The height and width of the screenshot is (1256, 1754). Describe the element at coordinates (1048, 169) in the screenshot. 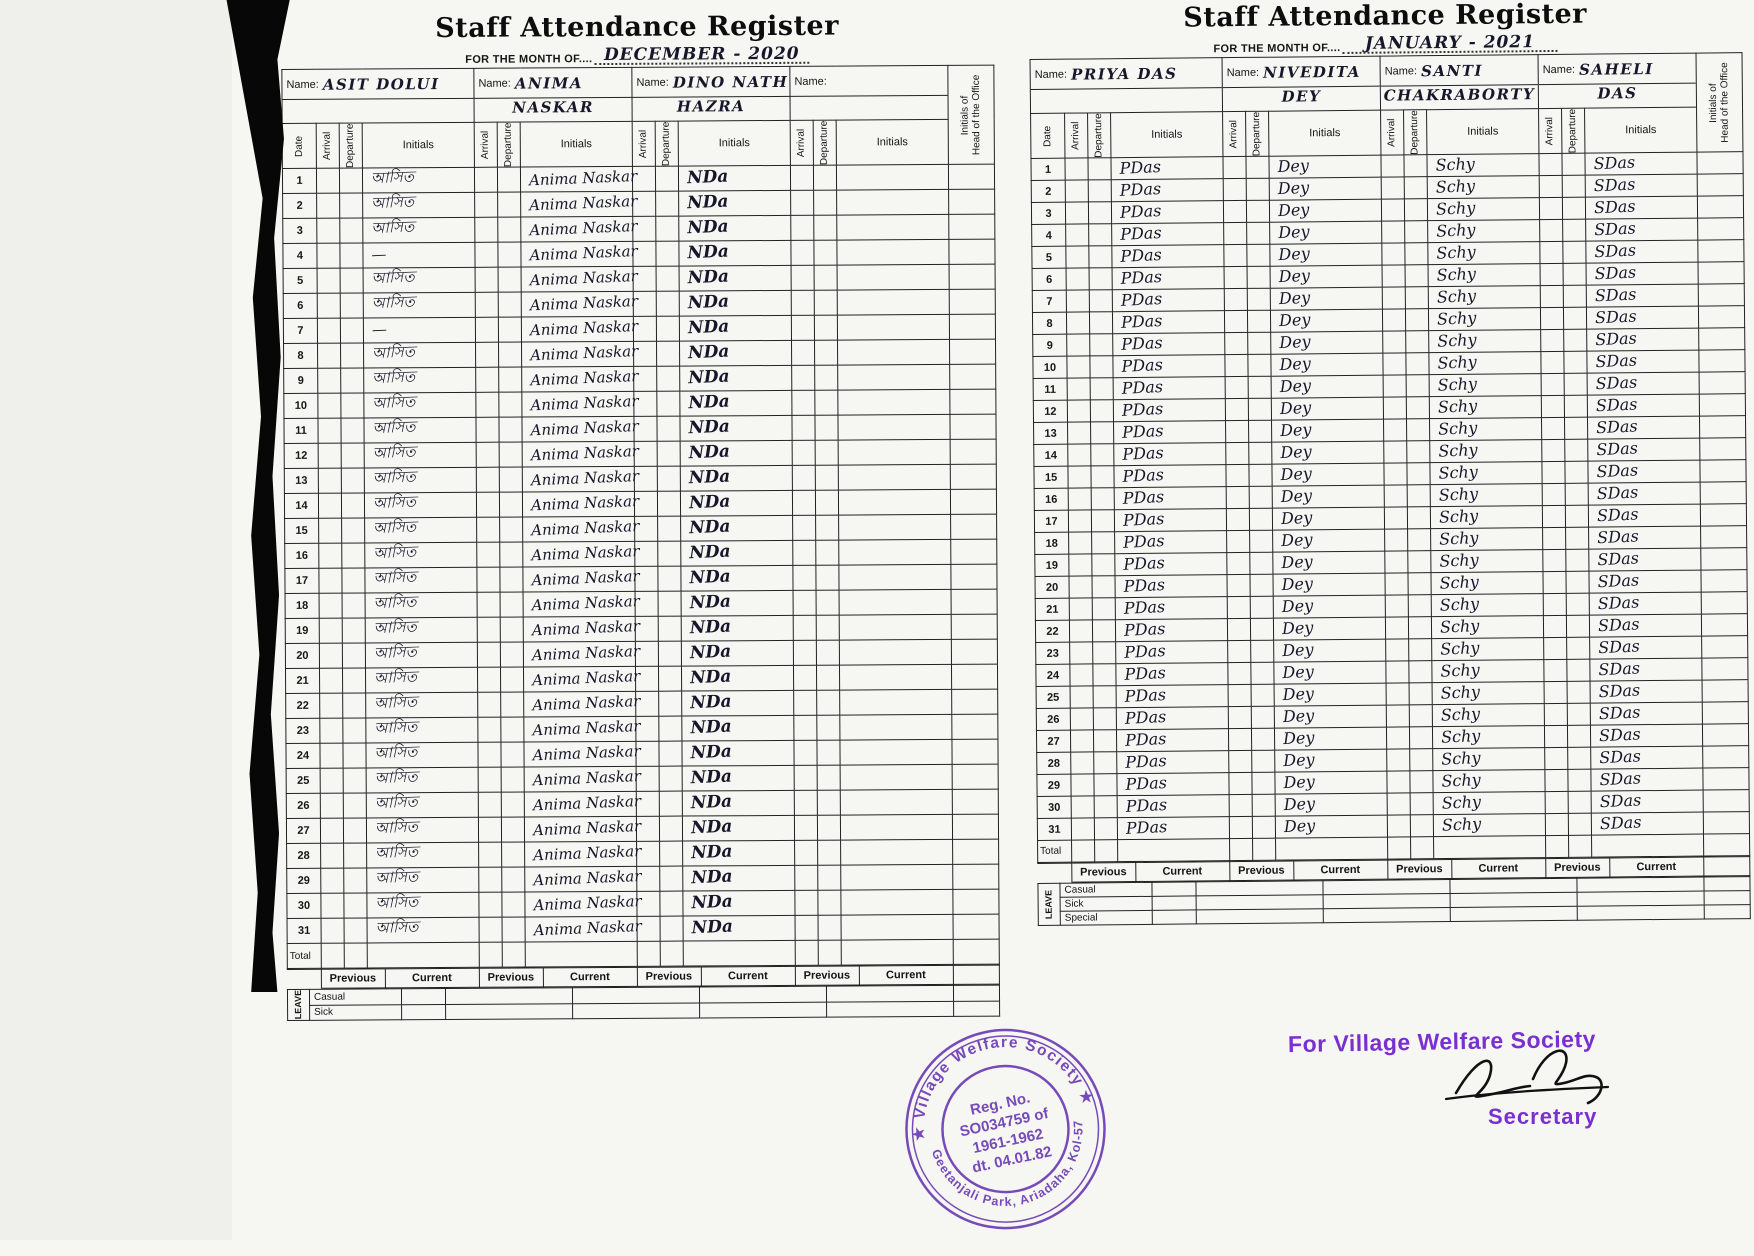

I see `date-cell: 1` at that location.